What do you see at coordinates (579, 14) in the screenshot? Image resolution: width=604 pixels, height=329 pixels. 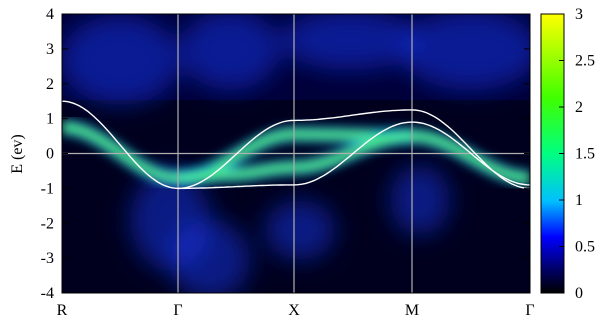 I see `colorbar-tick-label: 3` at bounding box center [579, 14].